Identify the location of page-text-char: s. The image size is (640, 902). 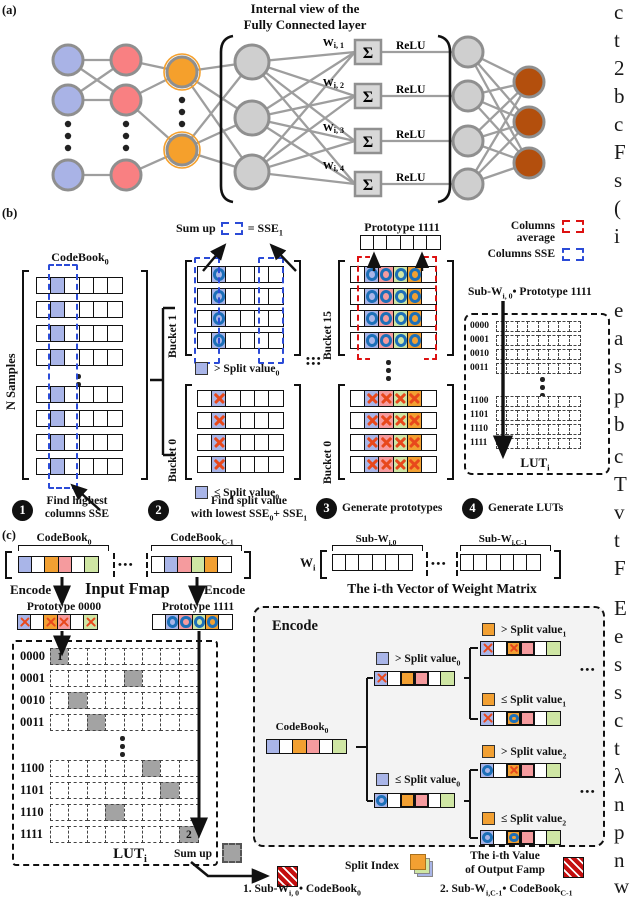
(618, 180).